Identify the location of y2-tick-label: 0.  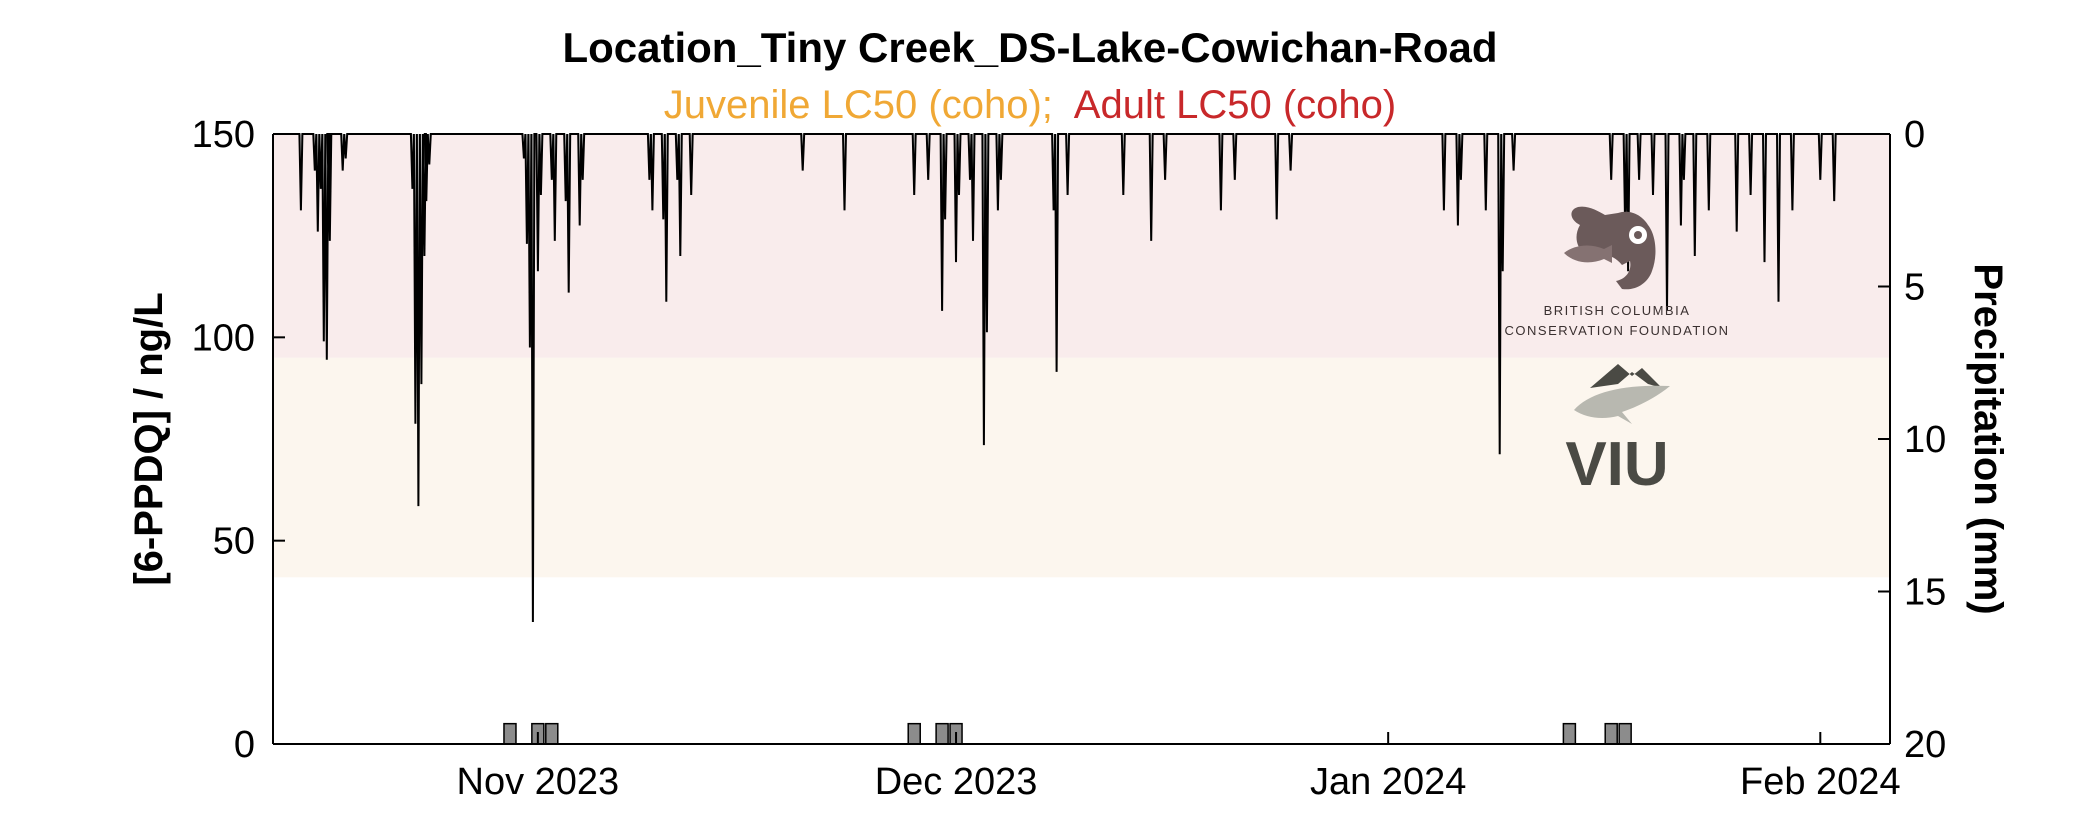
(1914, 135).